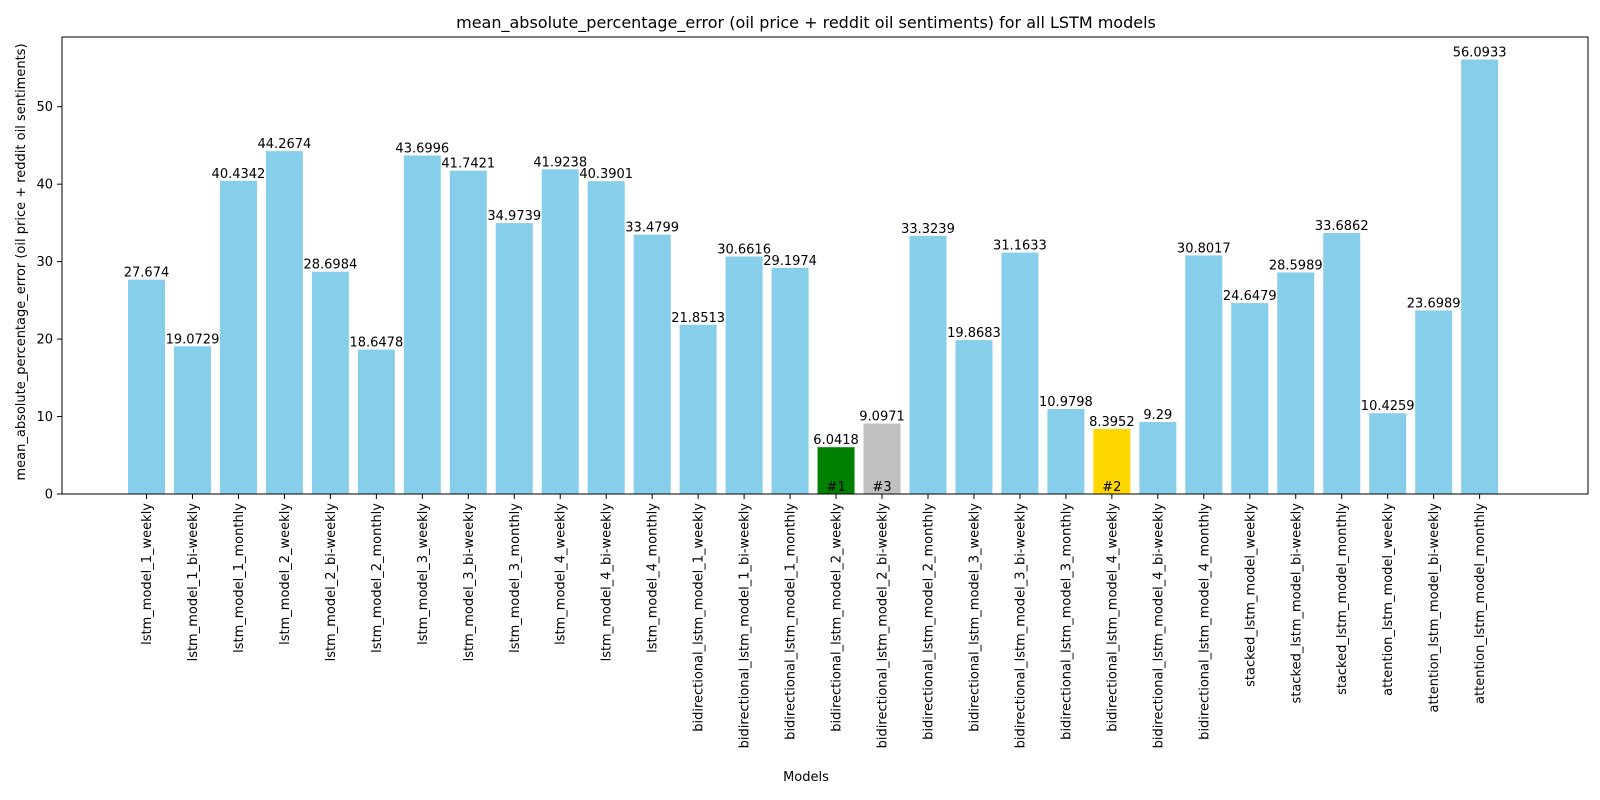 The height and width of the screenshot is (800, 1600). Describe the element at coordinates (284, 322) in the screenshot. I see `bar-lstm_model_2_weekly` at that location.